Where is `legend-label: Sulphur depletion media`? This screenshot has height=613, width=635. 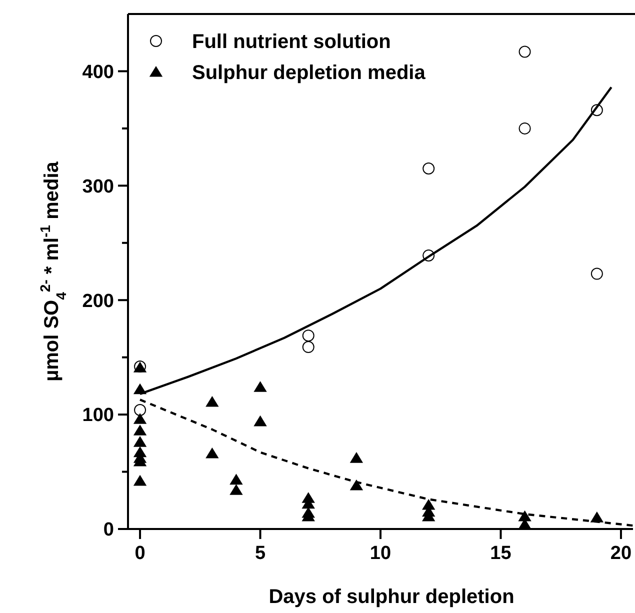 legend-label: Sulphur depletion media is located at coordinates (309, 73).